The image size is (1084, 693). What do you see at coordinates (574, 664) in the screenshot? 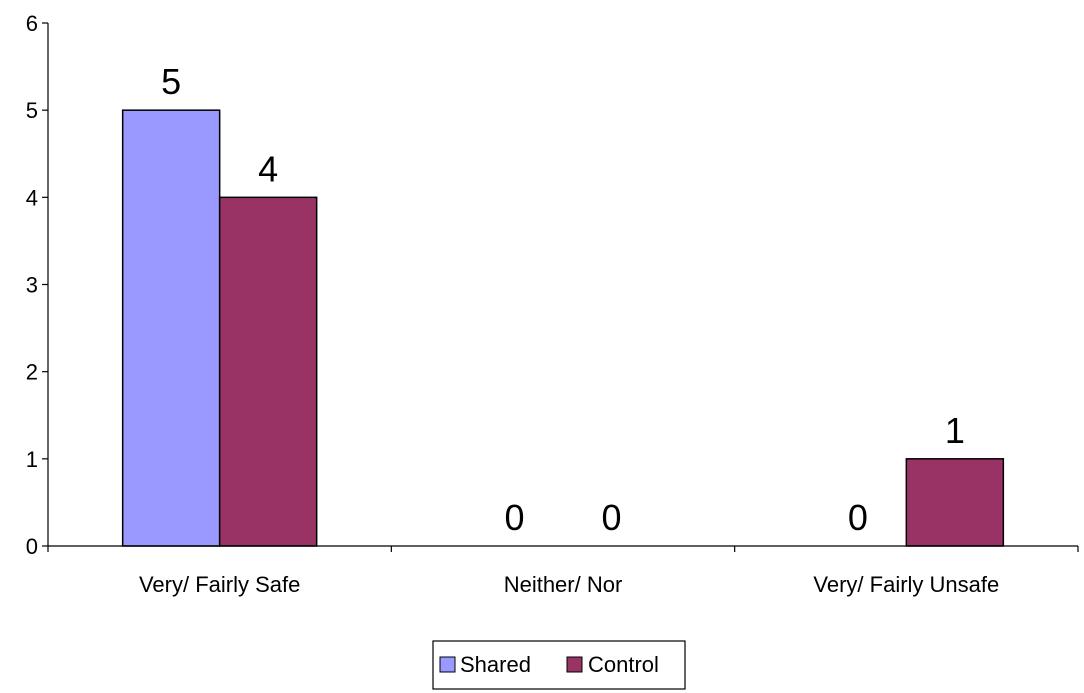
I see `legend-swatch-control` at bounding box center [574, 664].